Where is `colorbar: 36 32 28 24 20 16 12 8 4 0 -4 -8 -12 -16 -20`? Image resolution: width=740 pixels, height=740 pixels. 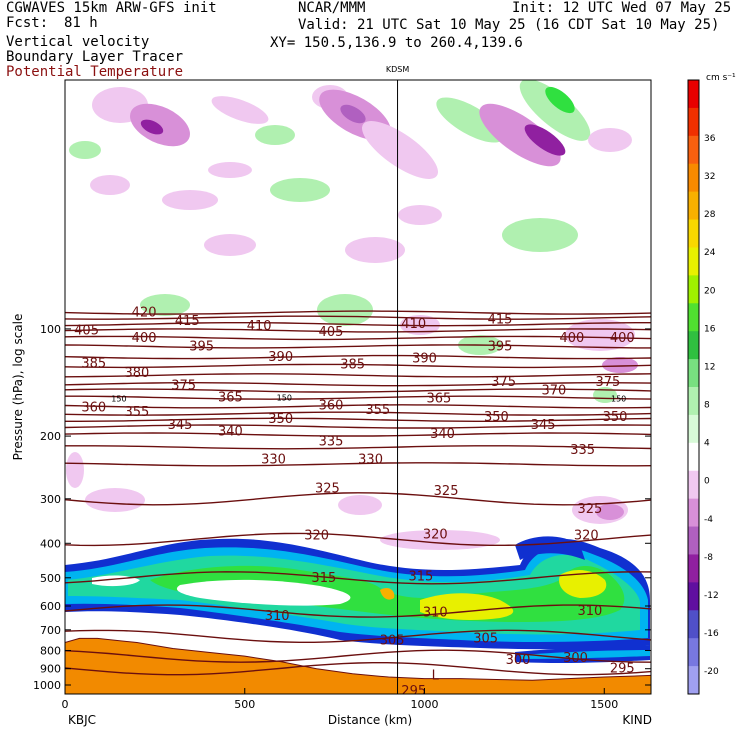 colorbar: 36 32 28 24 20 16 12 8 4 0 -4 -8 -12 -16 -20 is located at coordinates (703, 387).